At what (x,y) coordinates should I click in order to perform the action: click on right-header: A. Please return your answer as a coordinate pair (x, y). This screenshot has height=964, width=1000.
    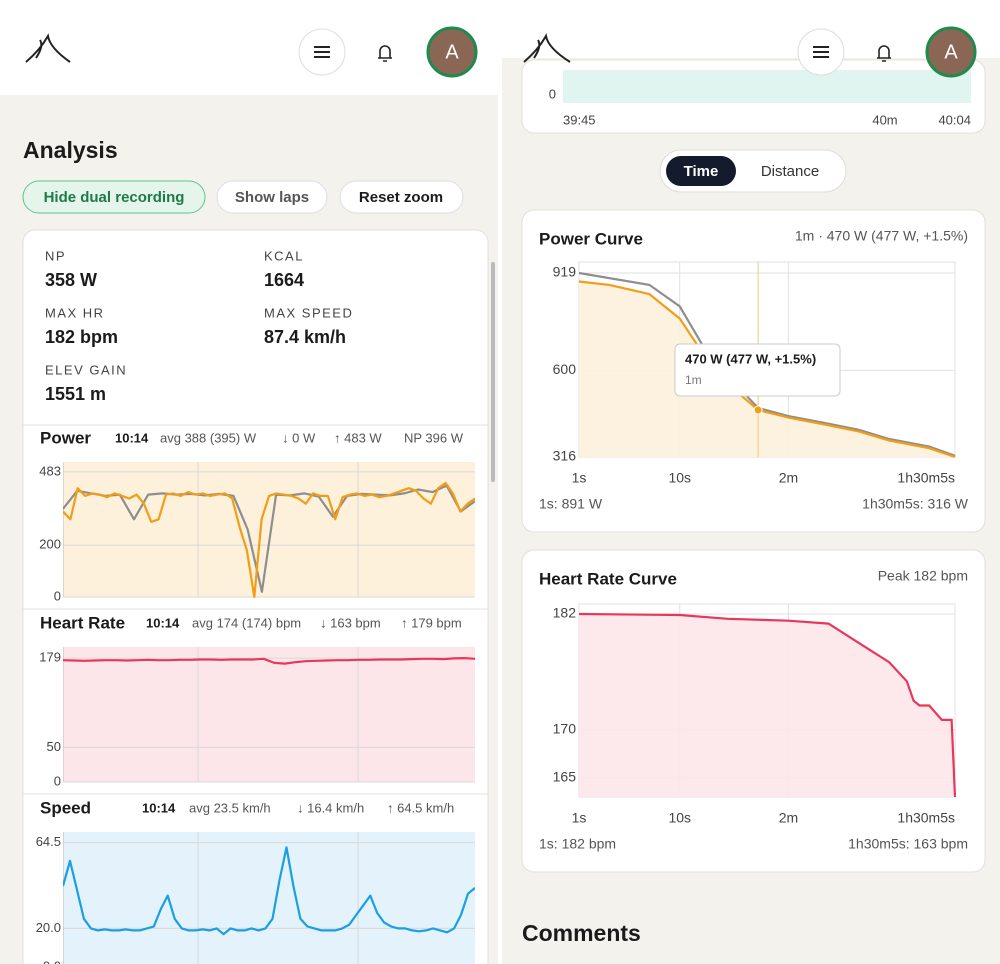
    Looking at the image, I should click on (751, 39).